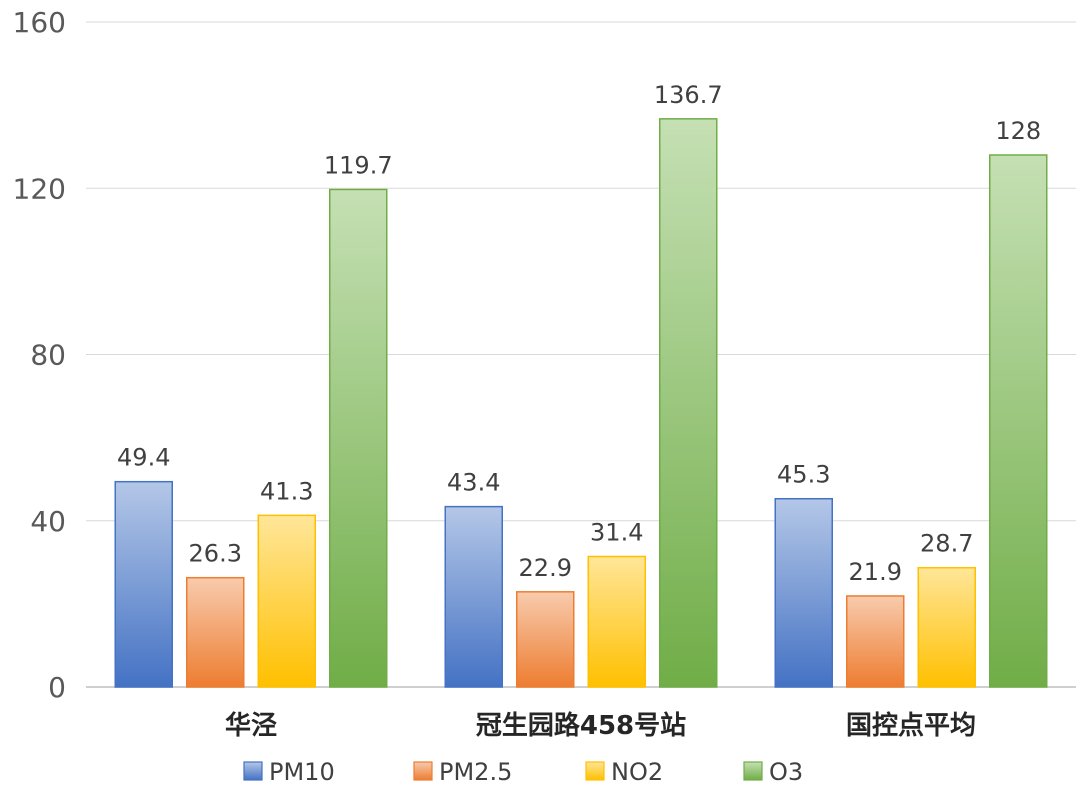  I want to click on data-label: 136.7, so click(688, 95).